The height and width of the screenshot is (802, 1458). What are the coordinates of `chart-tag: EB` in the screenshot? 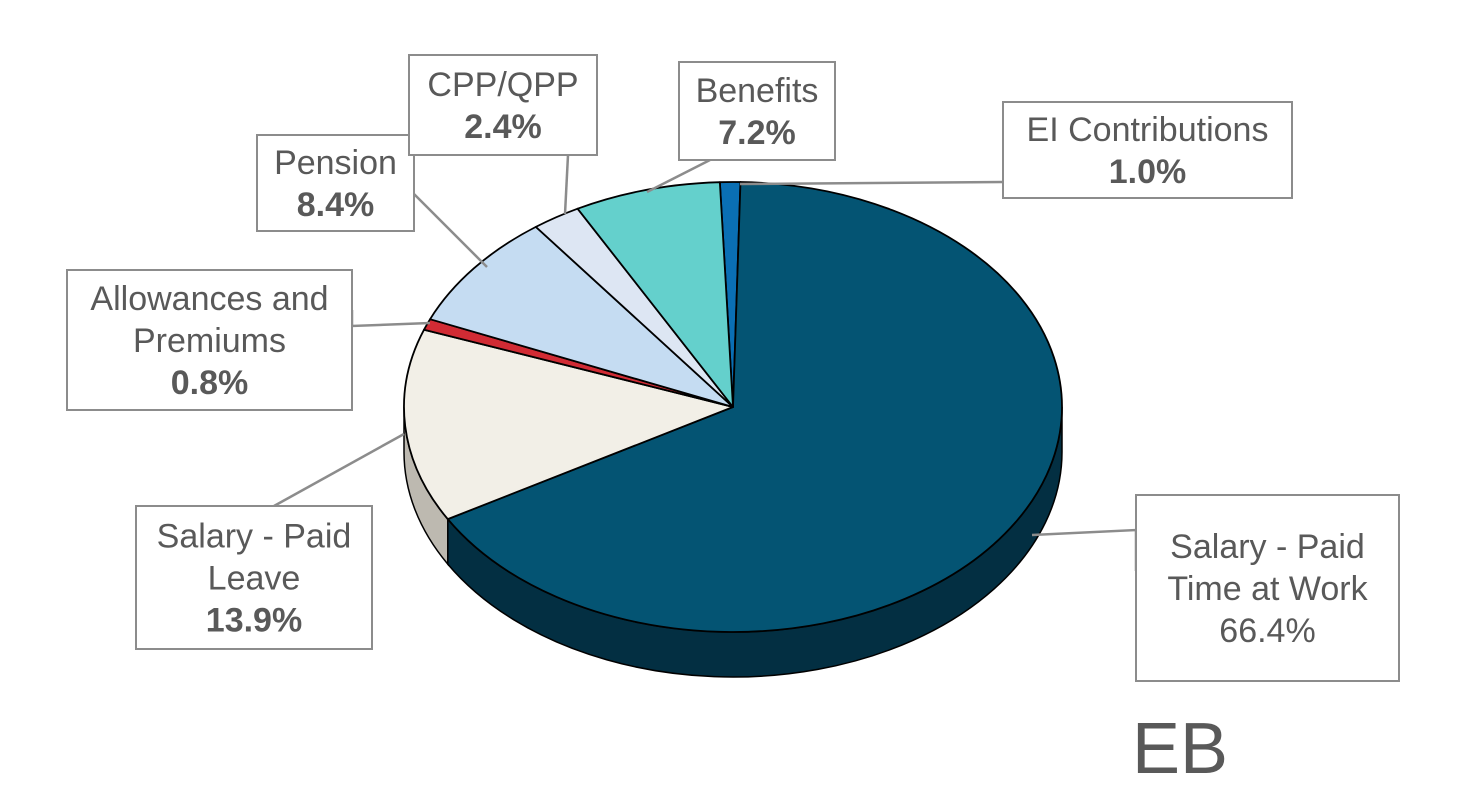 It's located at (1180, 749).